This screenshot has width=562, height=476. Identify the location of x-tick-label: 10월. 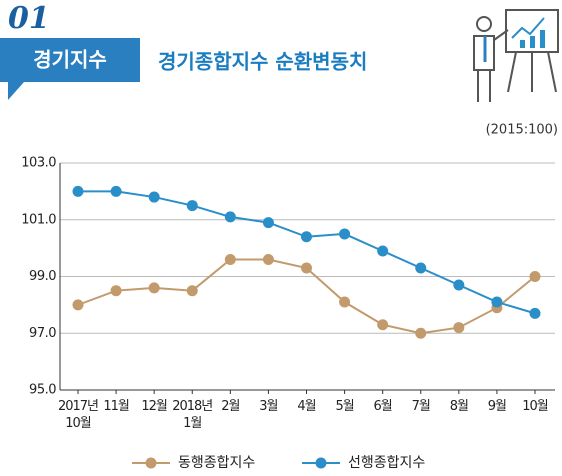
(535, 406).